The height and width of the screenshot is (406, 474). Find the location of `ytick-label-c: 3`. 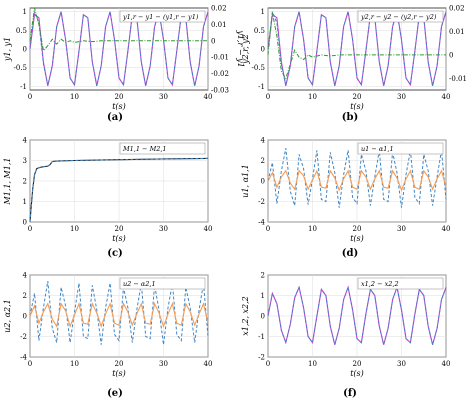

ytick-label-c: 3 is located at coordinates (25, 161).